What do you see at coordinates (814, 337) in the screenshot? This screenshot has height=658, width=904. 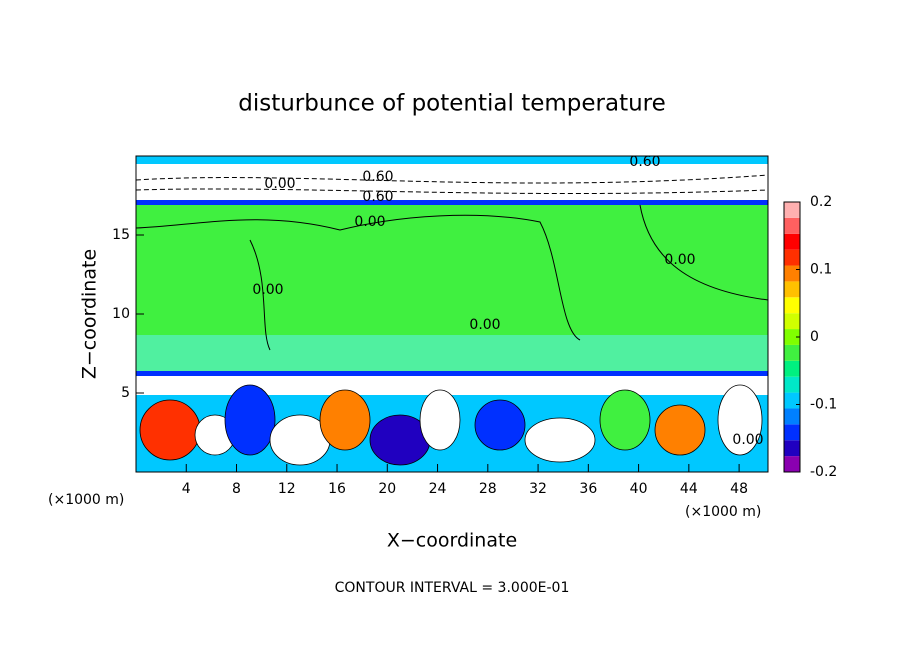 I see `colorbar-tick-label: 0` at bounding box center [814, 337].